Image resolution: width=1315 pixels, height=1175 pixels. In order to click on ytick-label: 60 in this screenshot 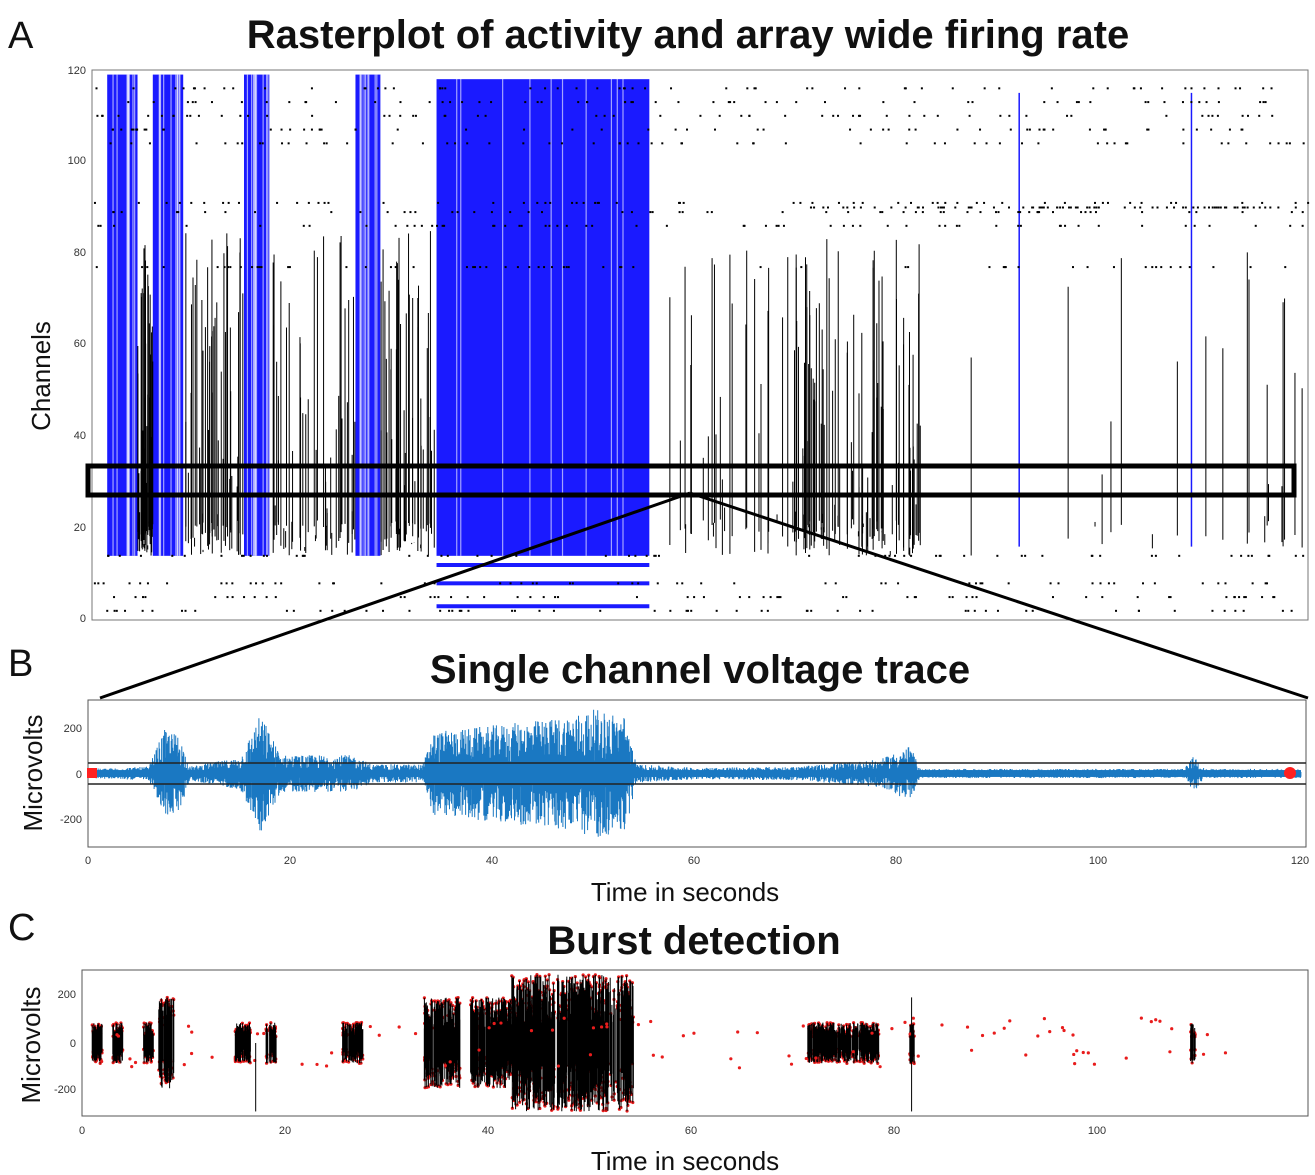, I will do `click(80, 344)`.